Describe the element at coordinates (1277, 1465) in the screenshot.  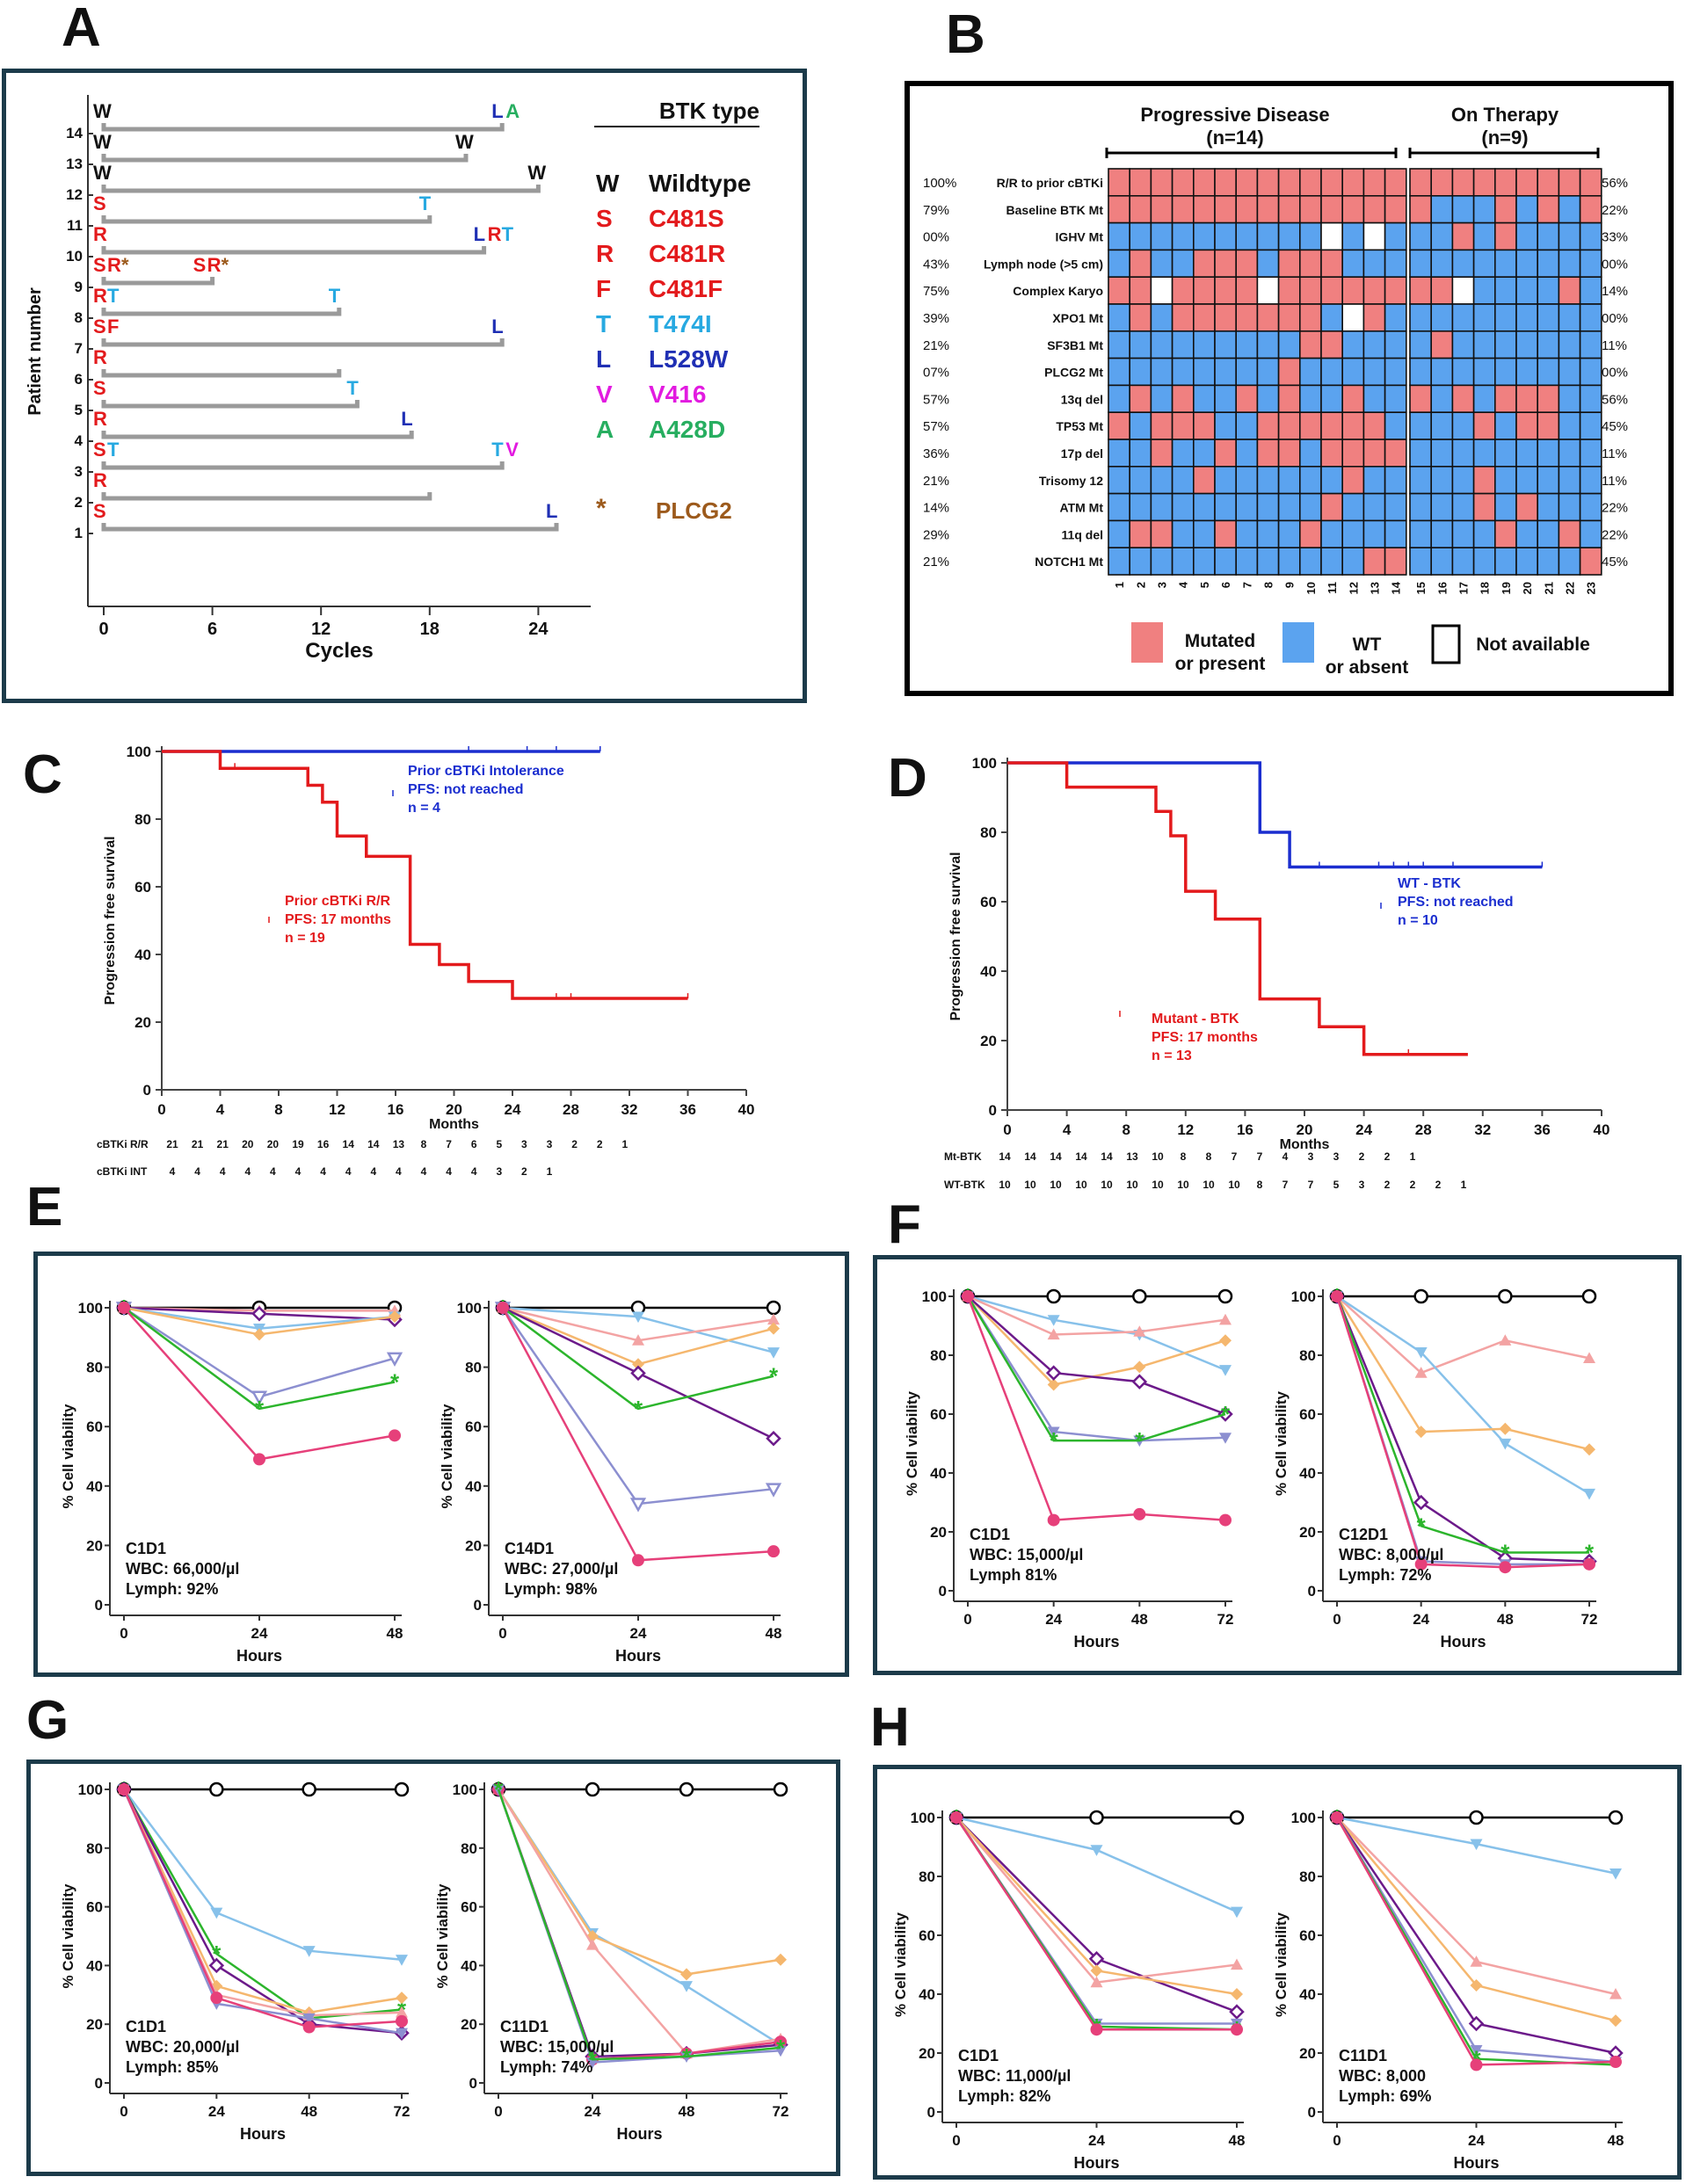
I see `panel-f-frame` at that location.